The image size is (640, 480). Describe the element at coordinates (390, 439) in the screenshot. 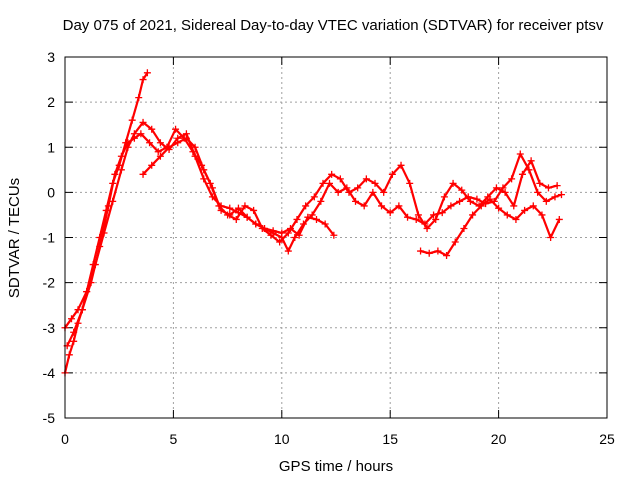

I see `x-tick-label: 15` at that location.